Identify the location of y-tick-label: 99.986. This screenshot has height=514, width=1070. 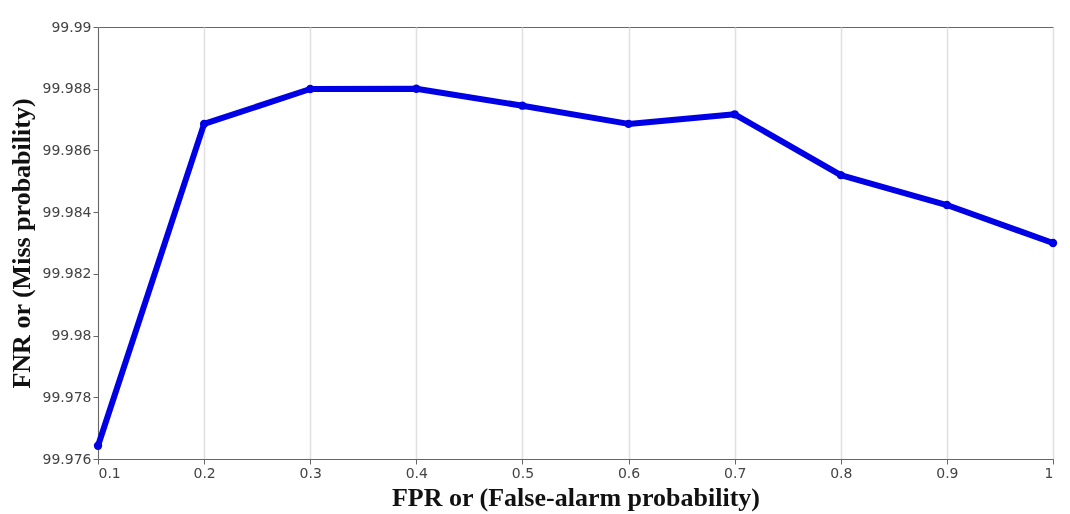
(67, 149).